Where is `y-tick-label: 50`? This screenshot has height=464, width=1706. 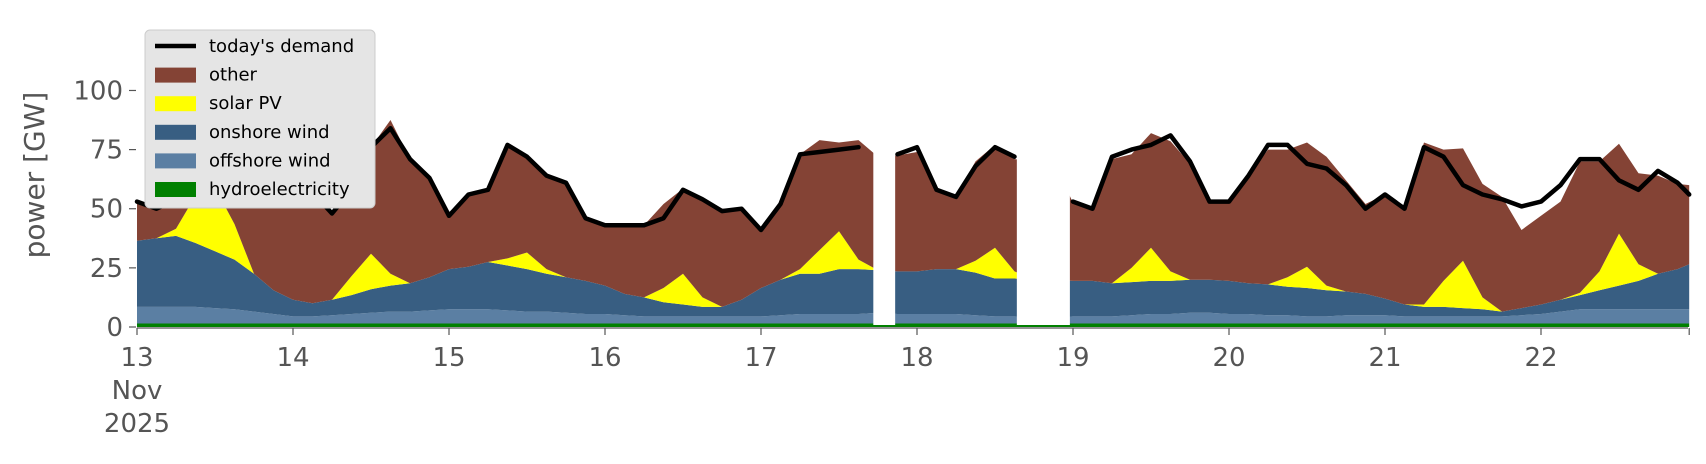 y-tick-label: 50 is located at coordinates (106, 210).